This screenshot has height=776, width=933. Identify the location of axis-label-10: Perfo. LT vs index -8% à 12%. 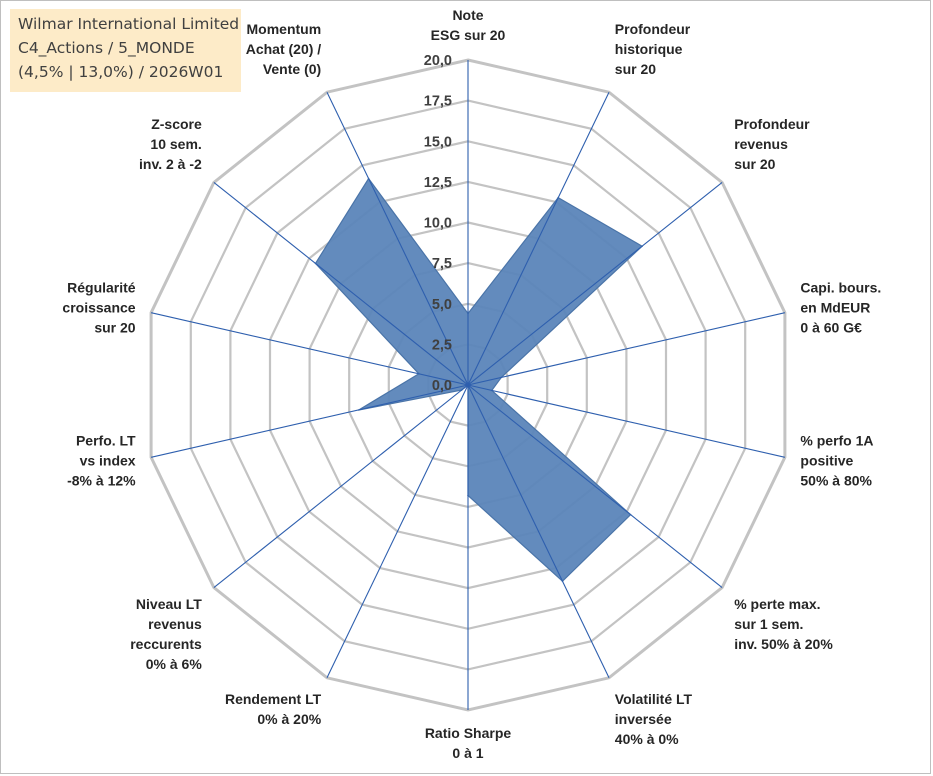
(101, 460).